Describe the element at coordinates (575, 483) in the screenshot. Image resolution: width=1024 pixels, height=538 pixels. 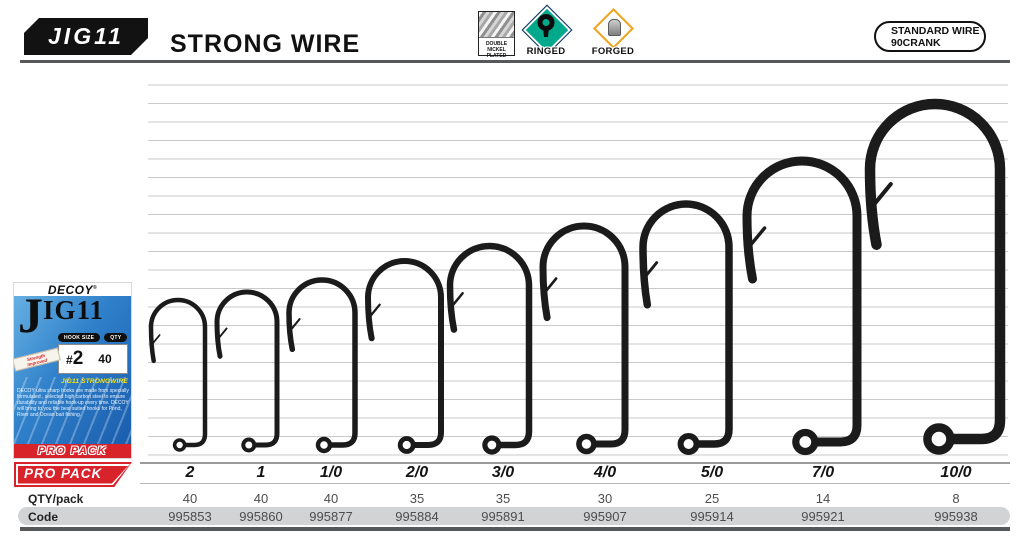
I see `table-rule-mid` at that location.